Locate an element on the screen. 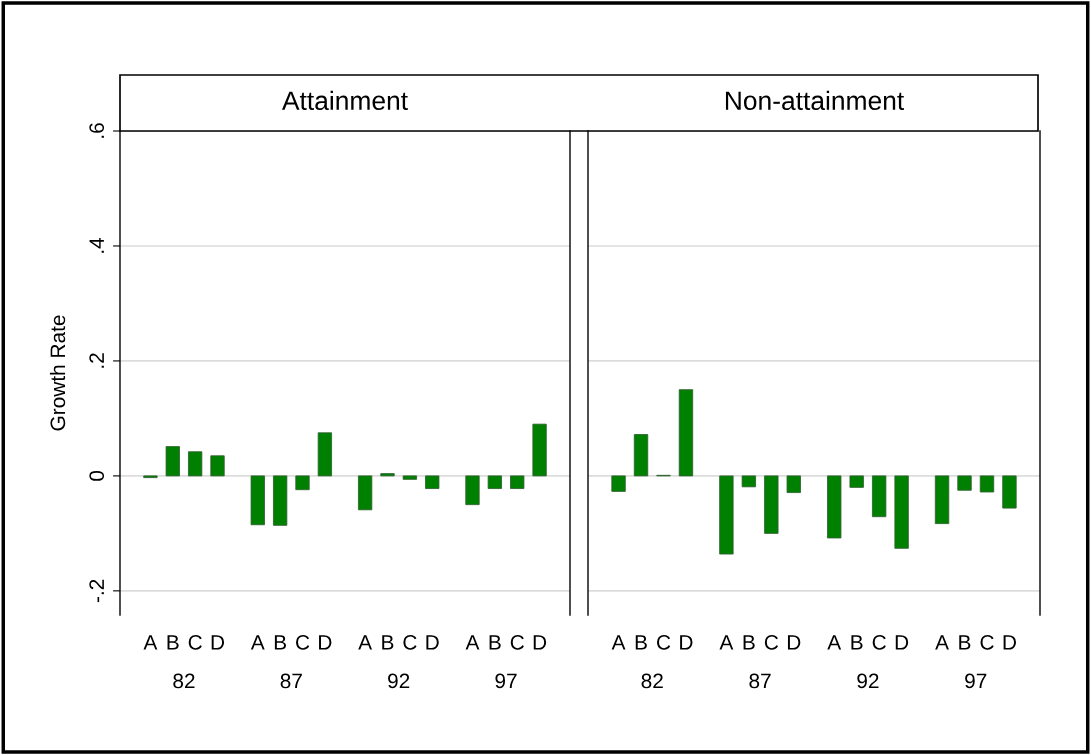 The image size is (1091, 755). y-tick-label: 0 is located at coordinates (97, 475).